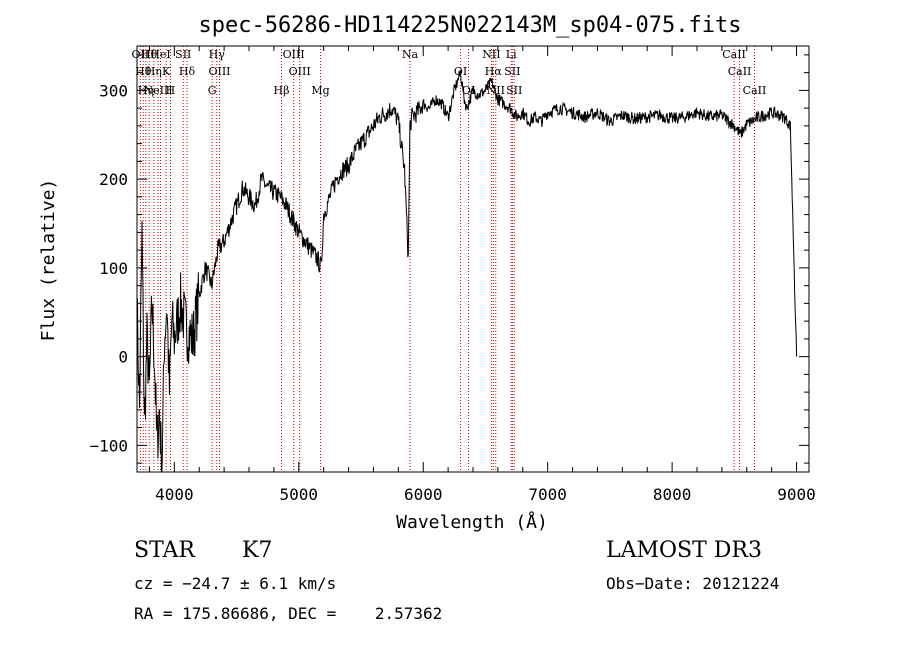  What do you see at coordinates (113, 90) in the screenshot?
I see `y-tick-label: 300` at bounding box center [113, 90].